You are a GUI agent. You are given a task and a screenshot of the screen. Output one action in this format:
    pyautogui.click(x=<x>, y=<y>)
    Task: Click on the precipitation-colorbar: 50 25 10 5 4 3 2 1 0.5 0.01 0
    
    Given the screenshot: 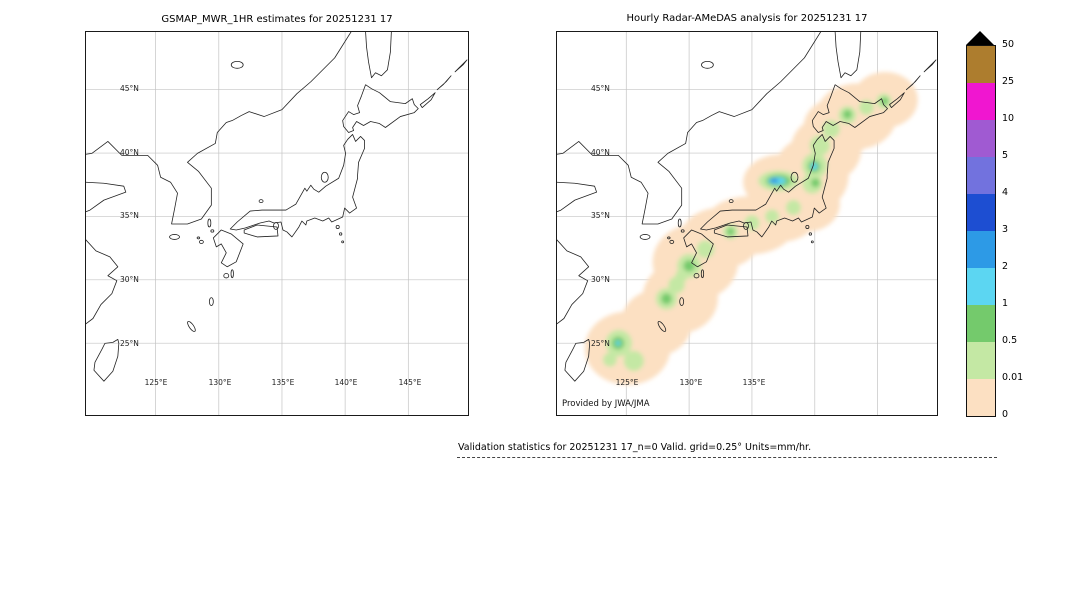 What is the action you would take?
    pyautogui.click(x=1001, y=231)
    